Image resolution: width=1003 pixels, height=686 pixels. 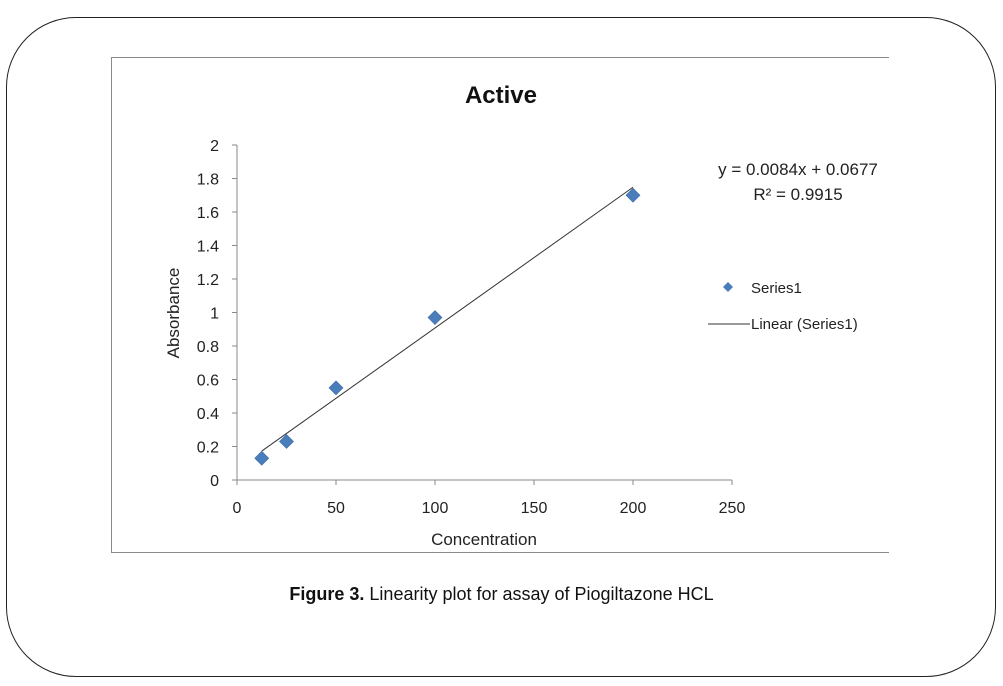 I want to click on y-tick-label: 1.4, so click(x=208, y=247).